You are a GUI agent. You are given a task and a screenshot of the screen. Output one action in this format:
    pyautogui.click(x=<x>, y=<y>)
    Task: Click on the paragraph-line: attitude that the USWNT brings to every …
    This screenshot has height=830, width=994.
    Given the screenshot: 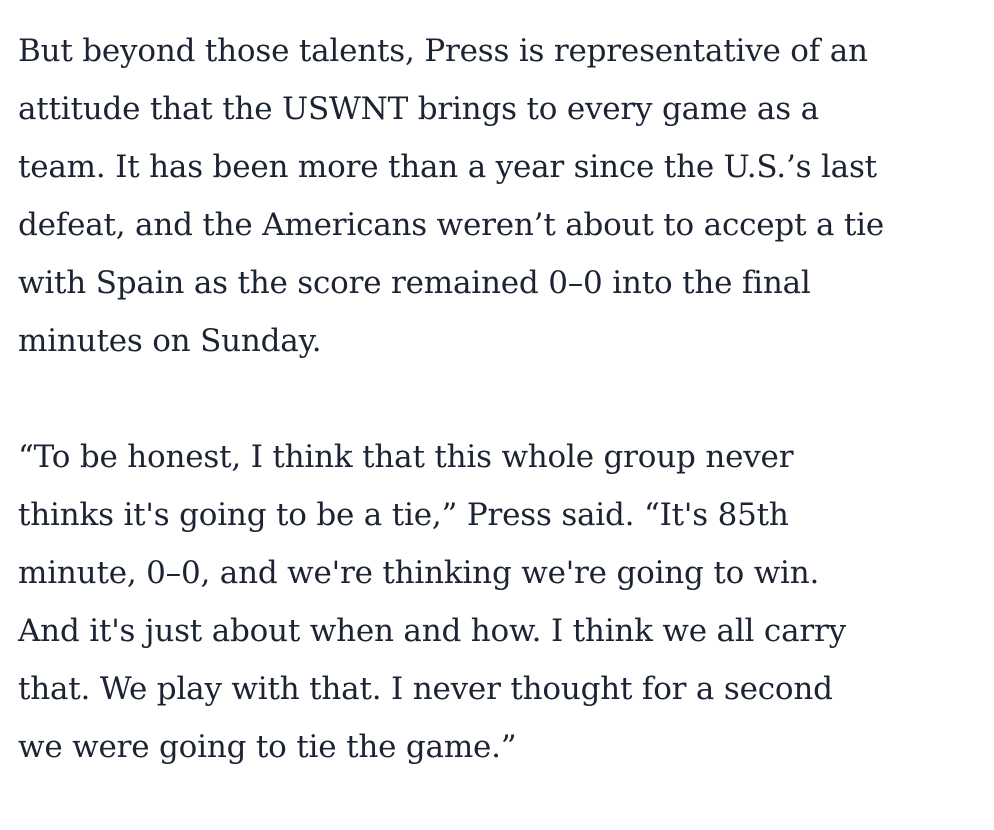 What is the action you would take?
    pyautogui.click(x=418, y=109)
    